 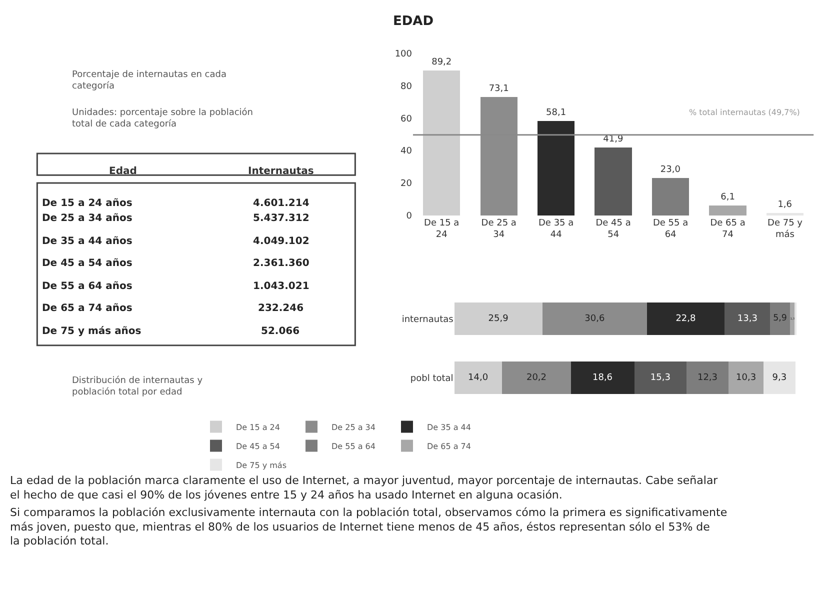 I want to click on y-tick-label: 60, so click(x=406, y=119).